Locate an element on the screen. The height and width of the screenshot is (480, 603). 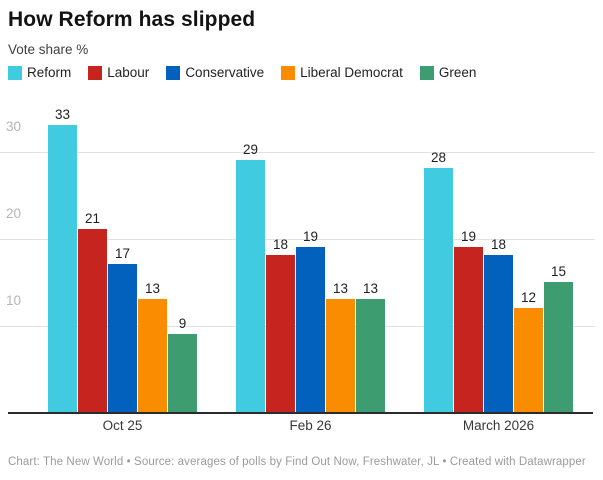
bar-value-label: 9 is located at coordinates (182, 323).